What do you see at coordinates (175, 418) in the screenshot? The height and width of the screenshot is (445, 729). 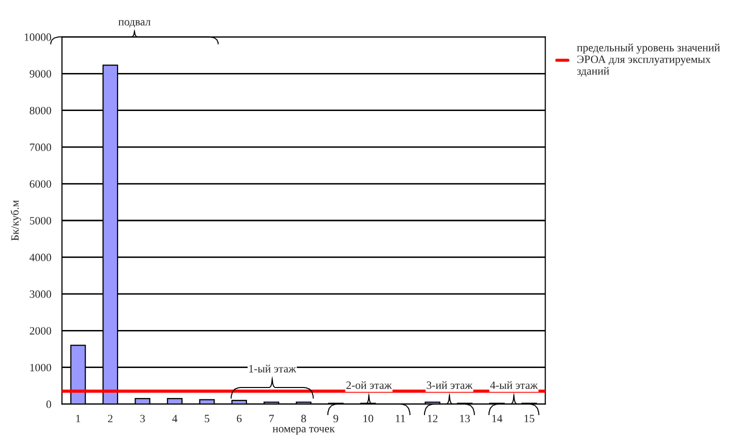 I see `x-tick-label: 4` at bounding box center [175, 418].